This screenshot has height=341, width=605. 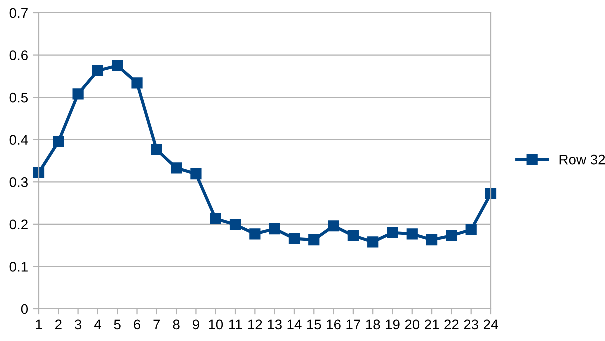 I want to click on y-tick-label: 0.1, so click(x=19, y=267).